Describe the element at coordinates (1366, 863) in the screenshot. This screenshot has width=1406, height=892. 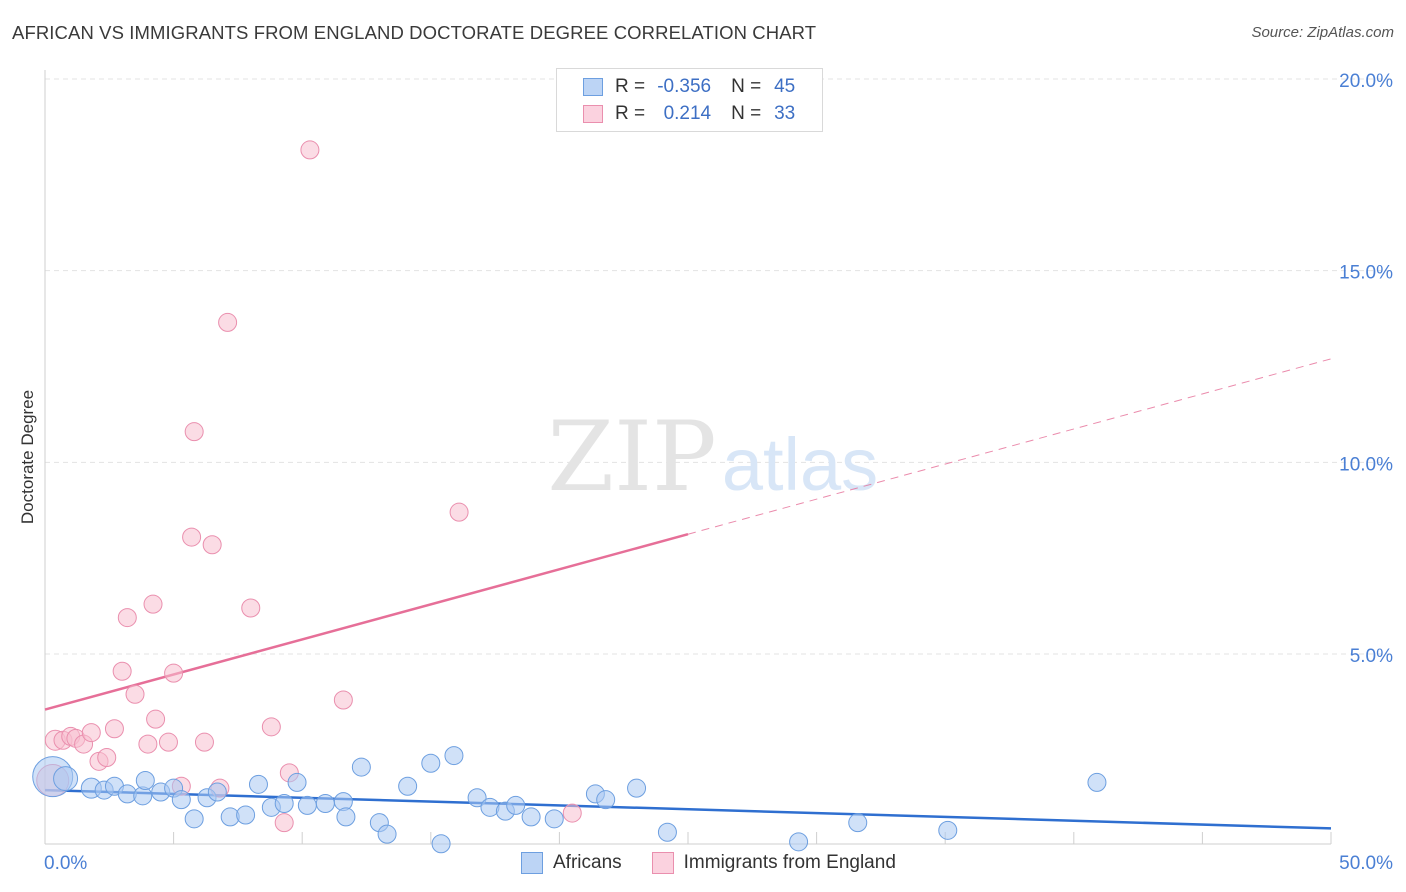
I see `x-tick-label: 50.0%` at that location.